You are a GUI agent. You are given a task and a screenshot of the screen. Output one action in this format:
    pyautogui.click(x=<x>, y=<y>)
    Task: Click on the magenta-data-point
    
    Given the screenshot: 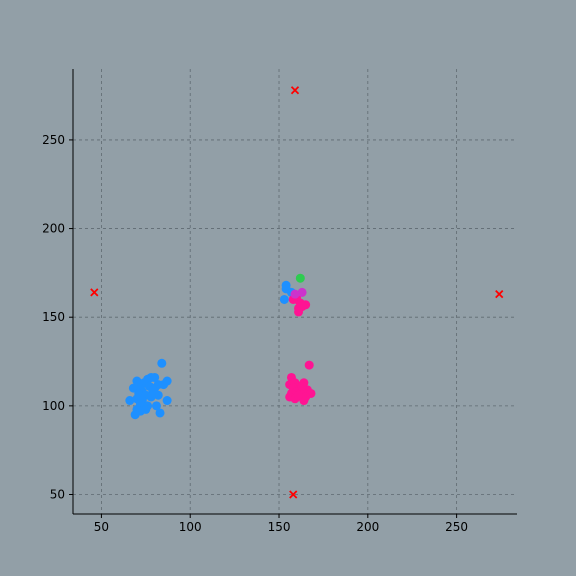 What is the action you would take?
    pyautogui.click(x=295, y=294)
    